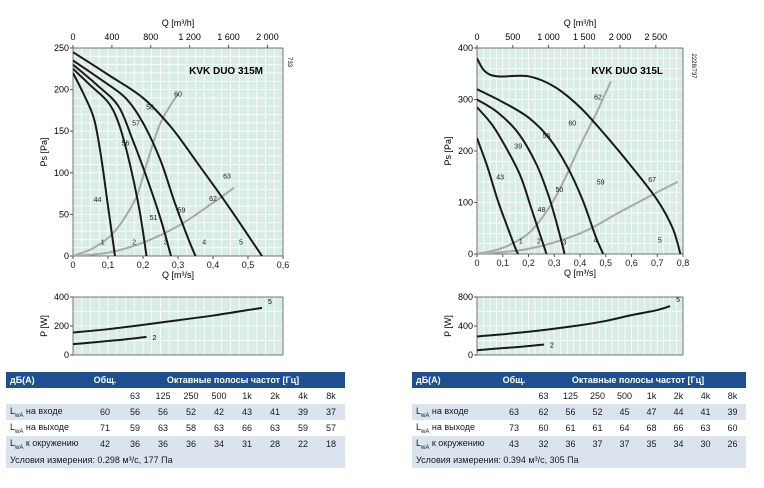 The height and width of the screenshot is (488, 764). What do you see at coordinates (44, 326) in the screenshot?
I see `power-y-axis-label: P [W]` at bounding box center [44, 326].